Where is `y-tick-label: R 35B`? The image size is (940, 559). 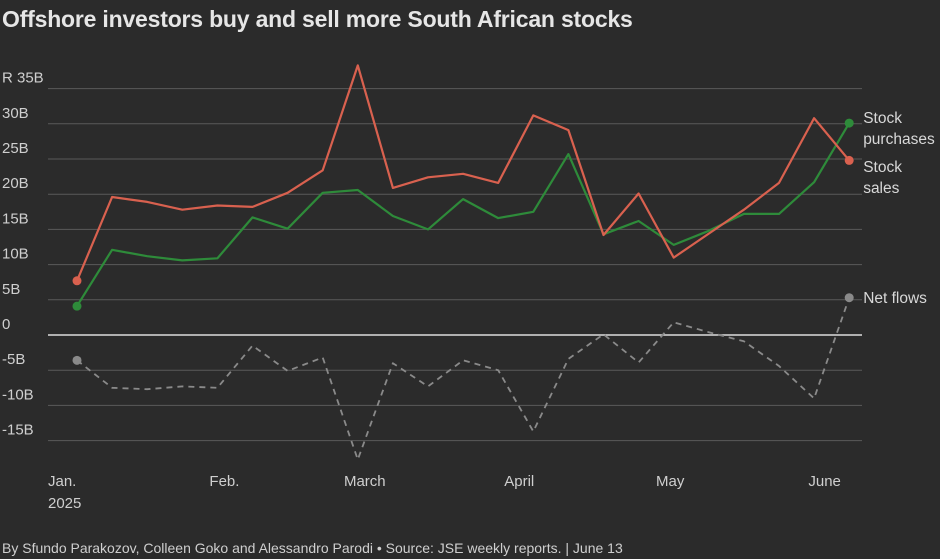
y-tick-label: R 35B is located at coordinates (23, 78).